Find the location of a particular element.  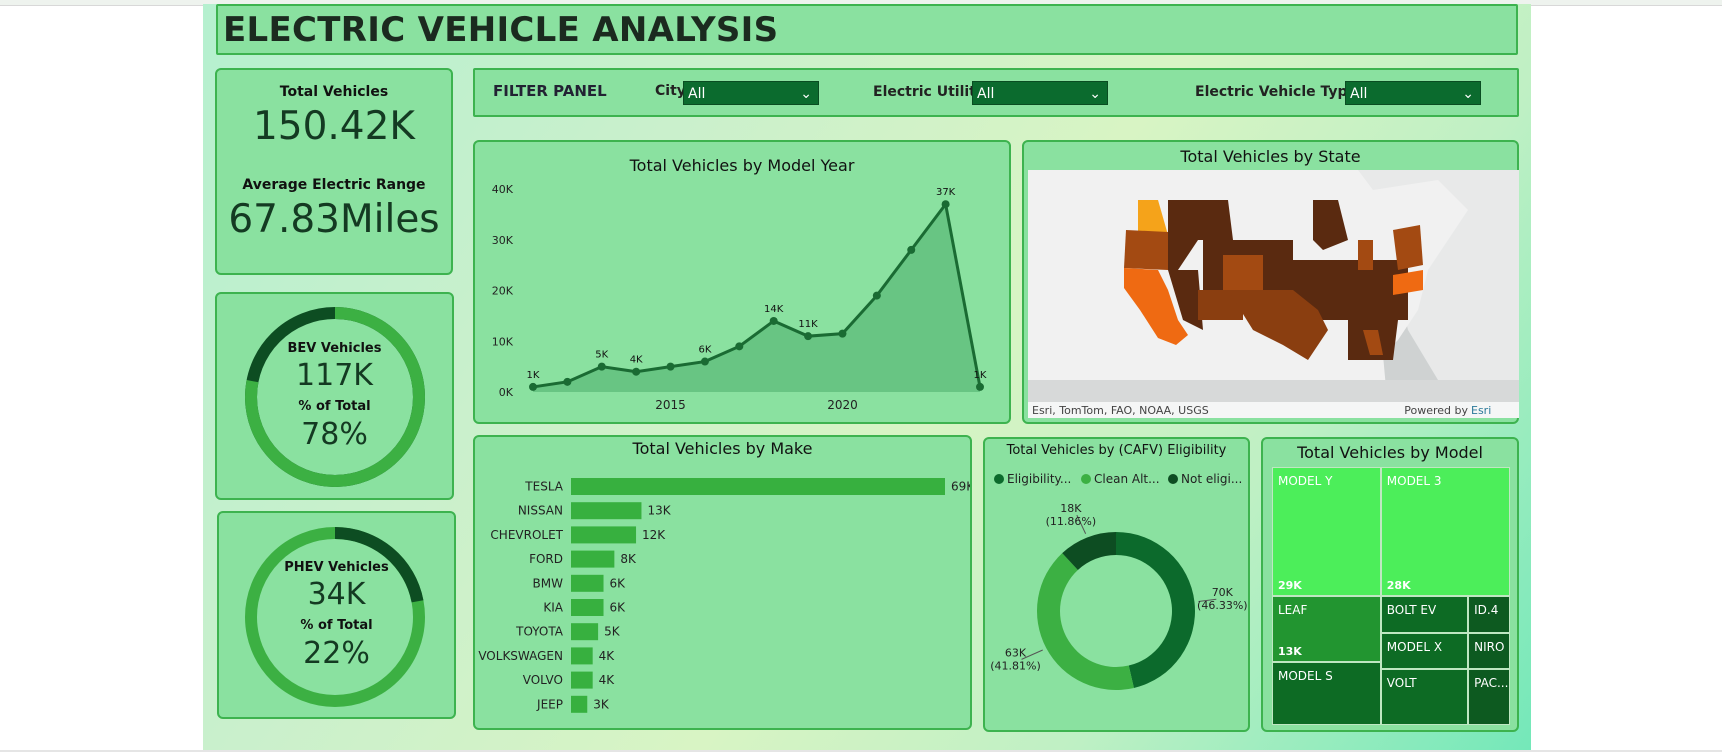

treemap-cell: MODEL S is located at coordinates (1326, 693).